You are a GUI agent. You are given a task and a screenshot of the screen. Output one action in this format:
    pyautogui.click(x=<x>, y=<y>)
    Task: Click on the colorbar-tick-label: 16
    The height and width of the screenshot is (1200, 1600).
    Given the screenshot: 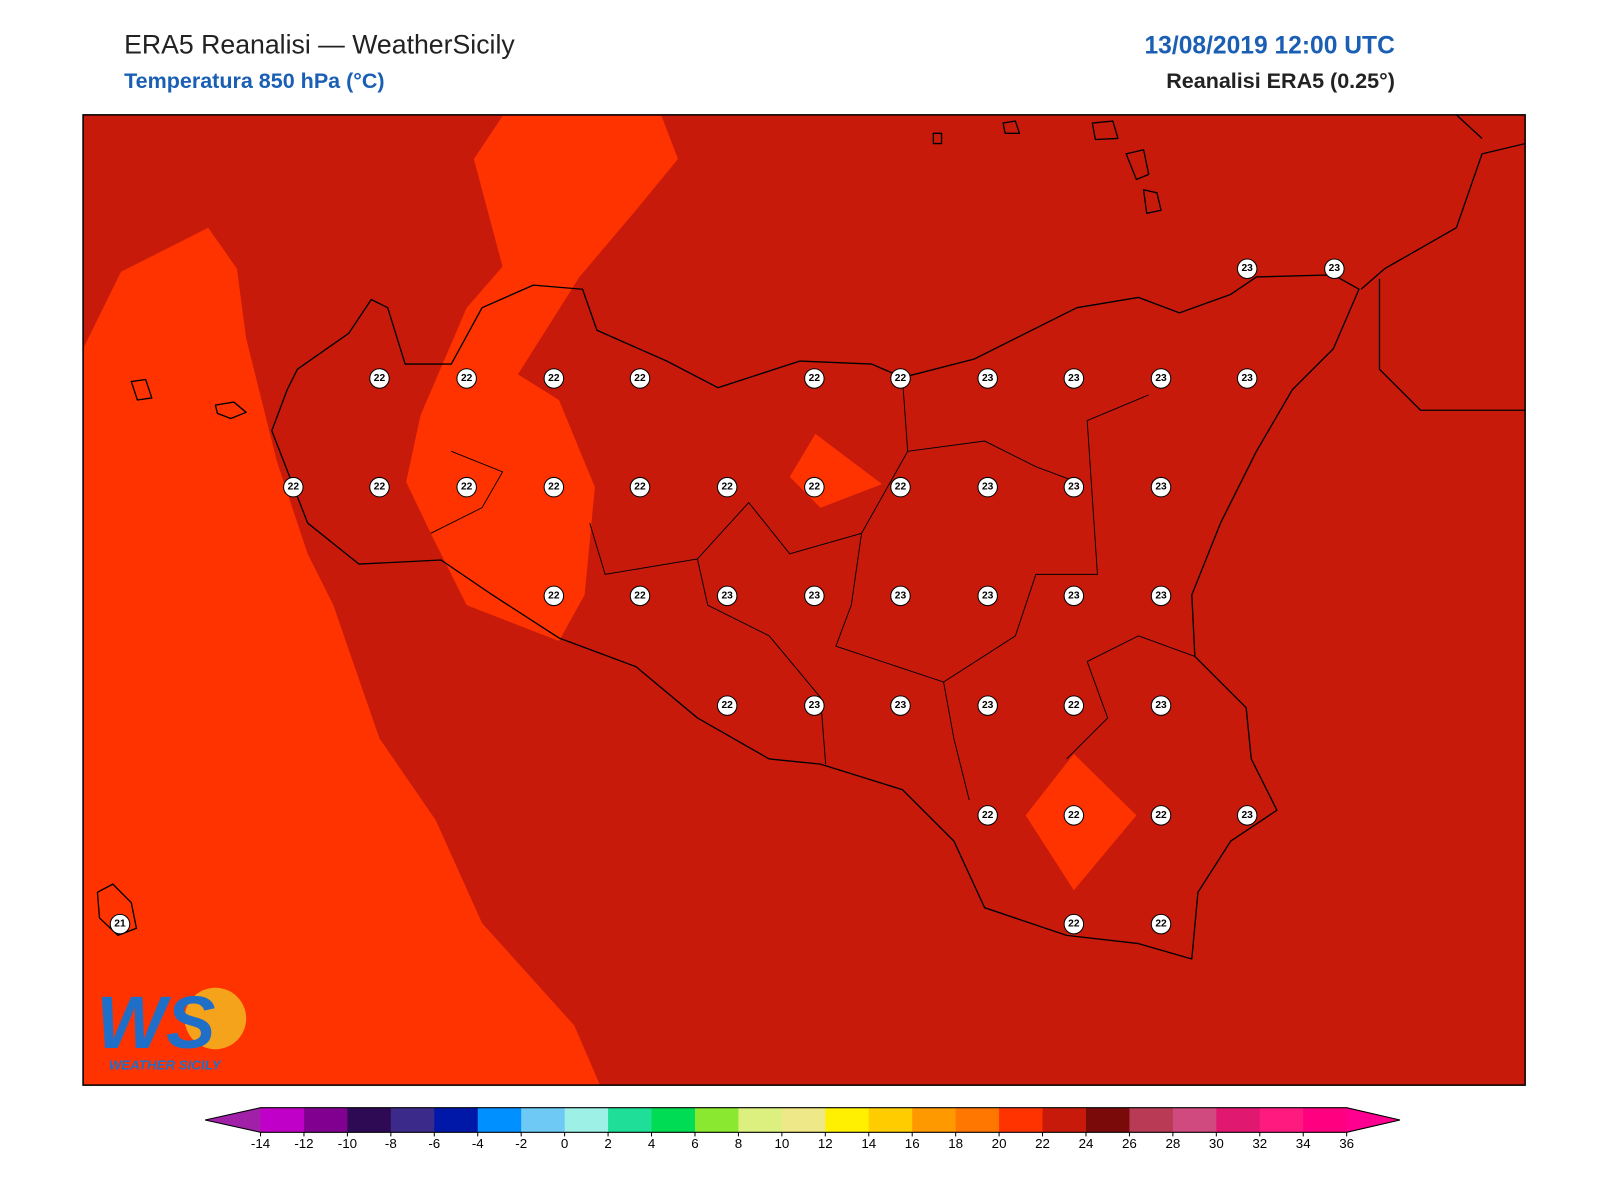 What is the action you would take?
    pyautogui.click(x=912, y=1143)
    